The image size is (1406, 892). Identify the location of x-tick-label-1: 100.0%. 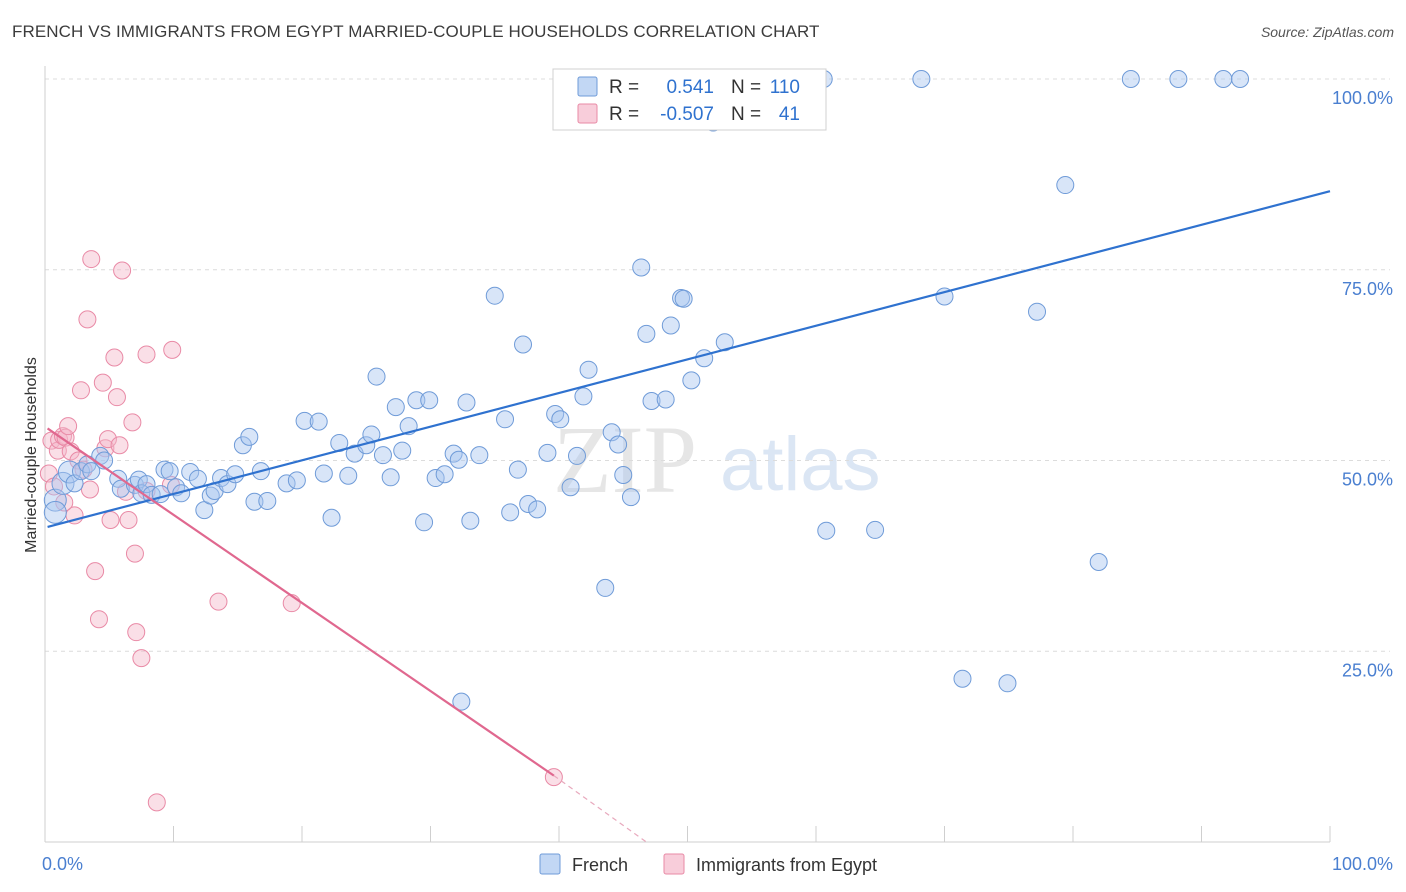
(1362, 864).